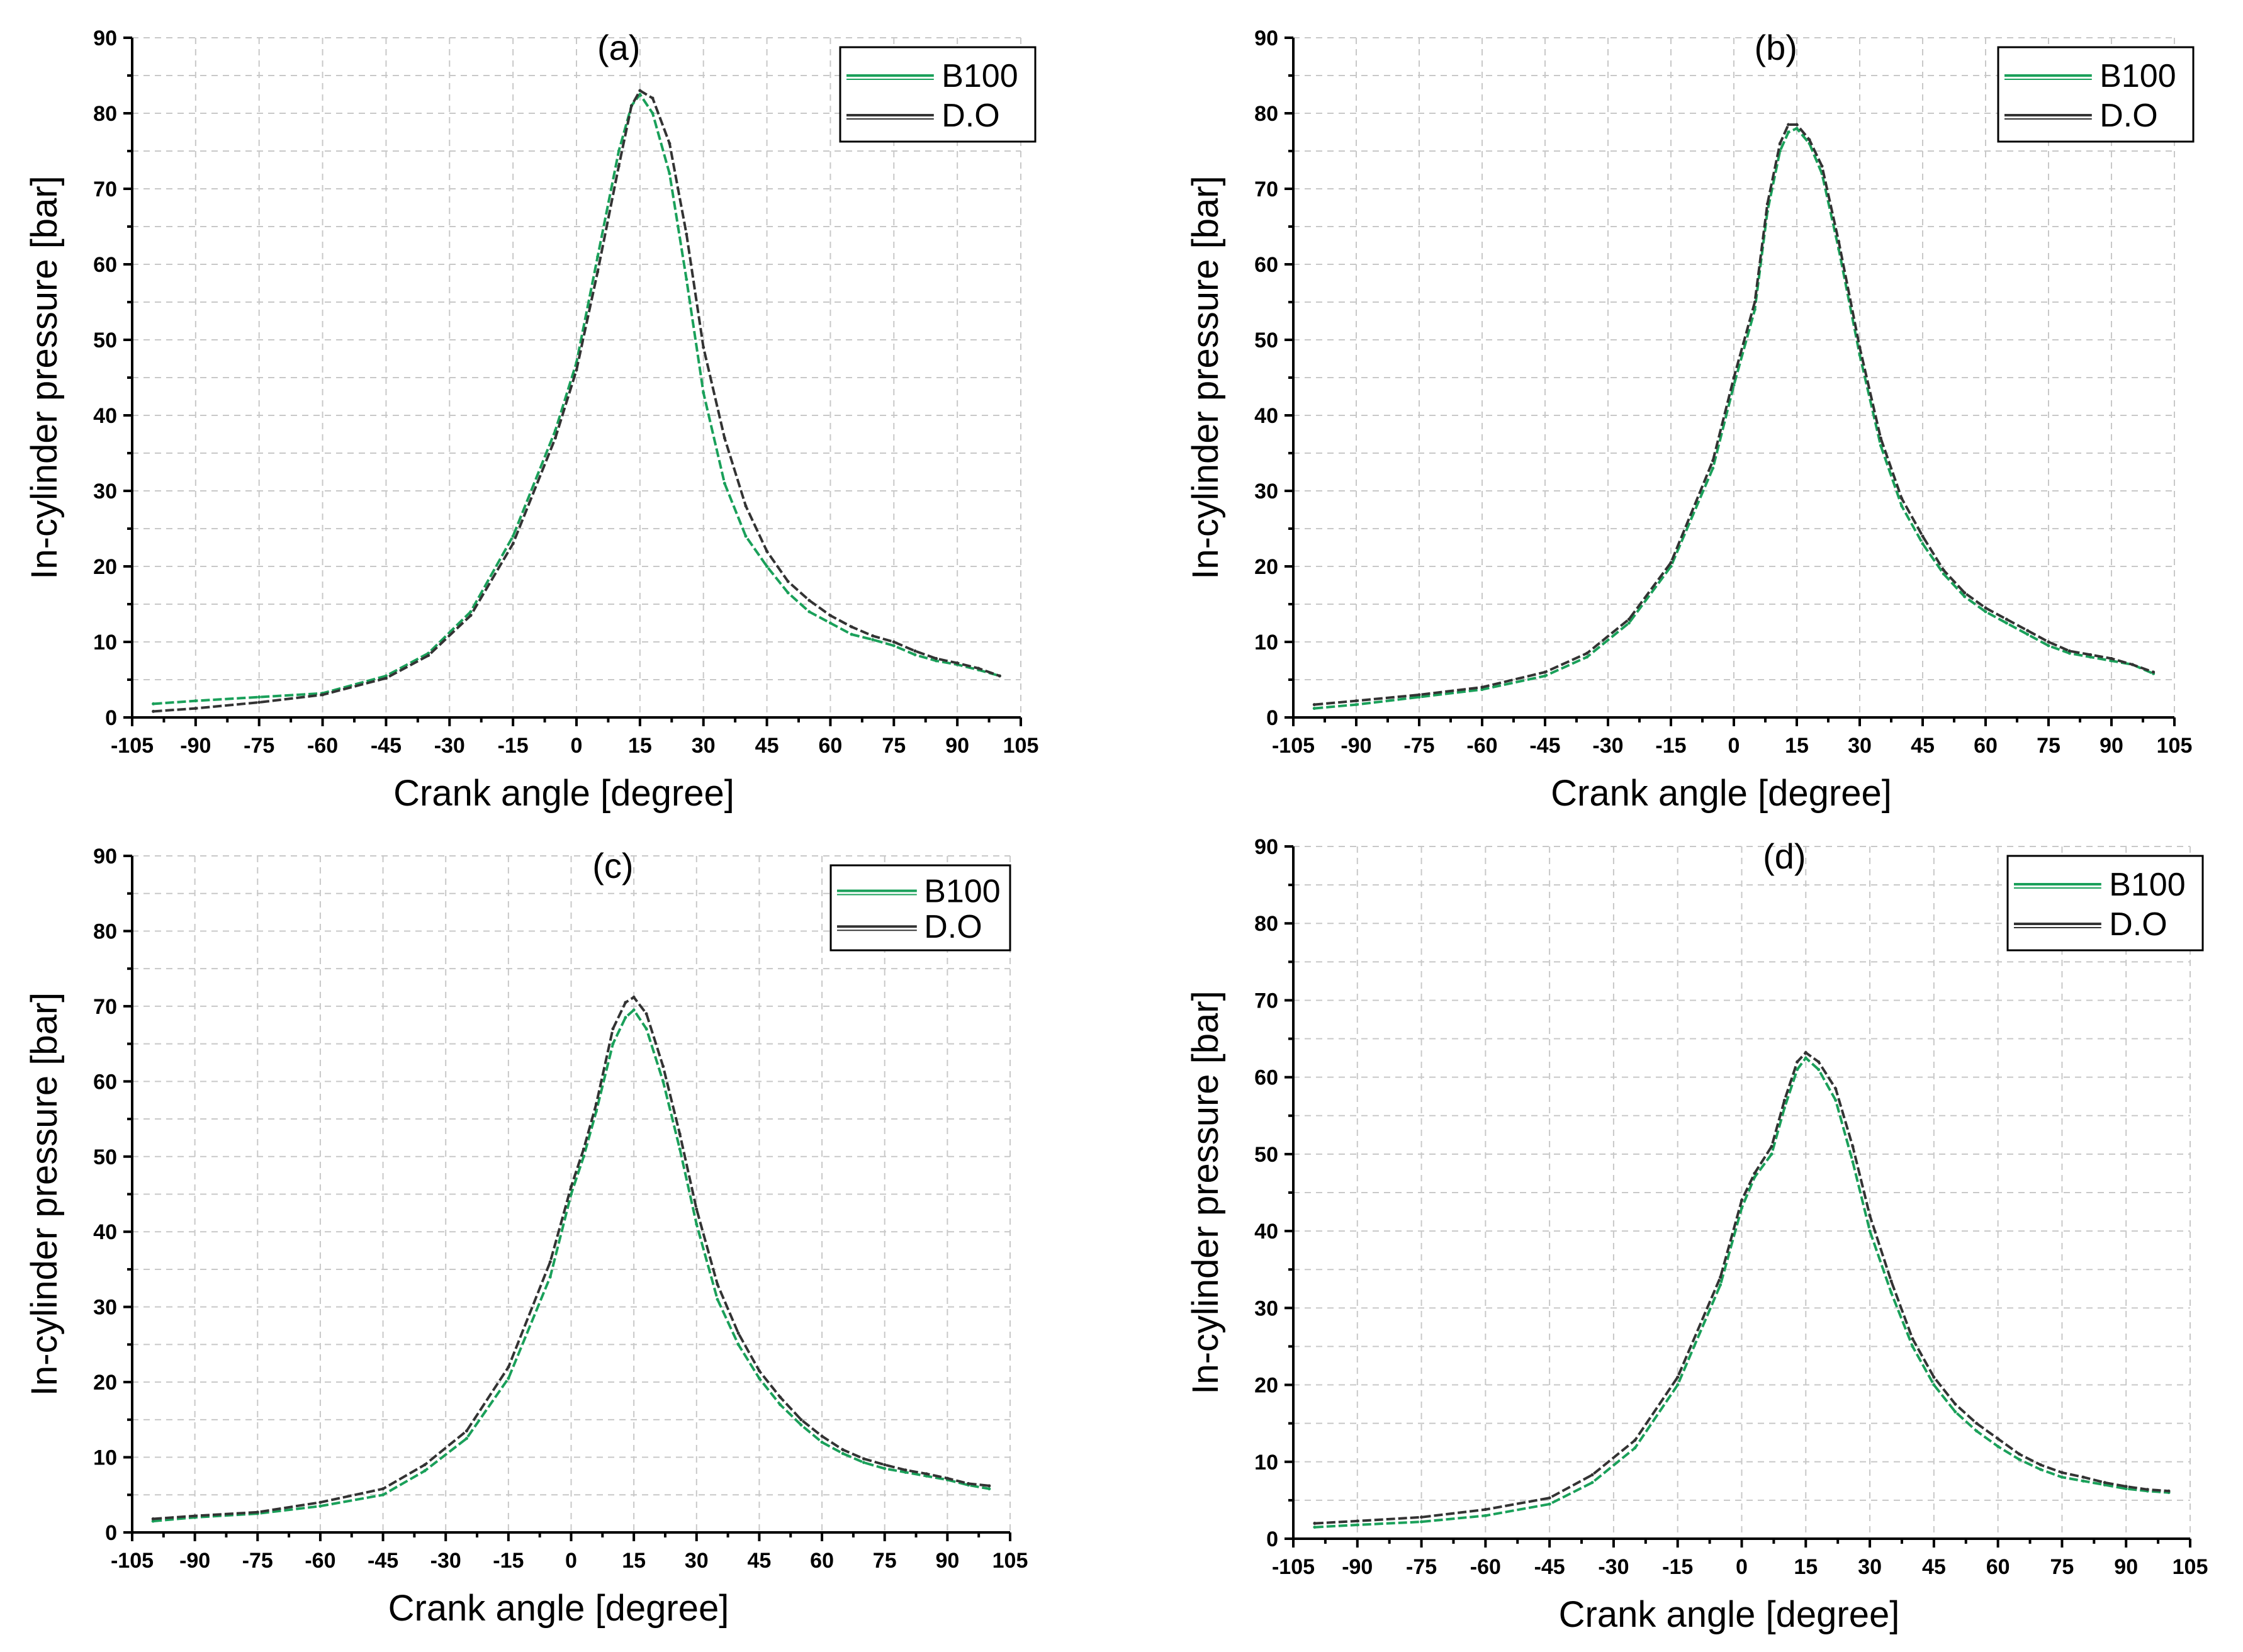 This screenshot has height=1652, width=2243. I want to click on x-tick-label: 105, so click(2175, 746).